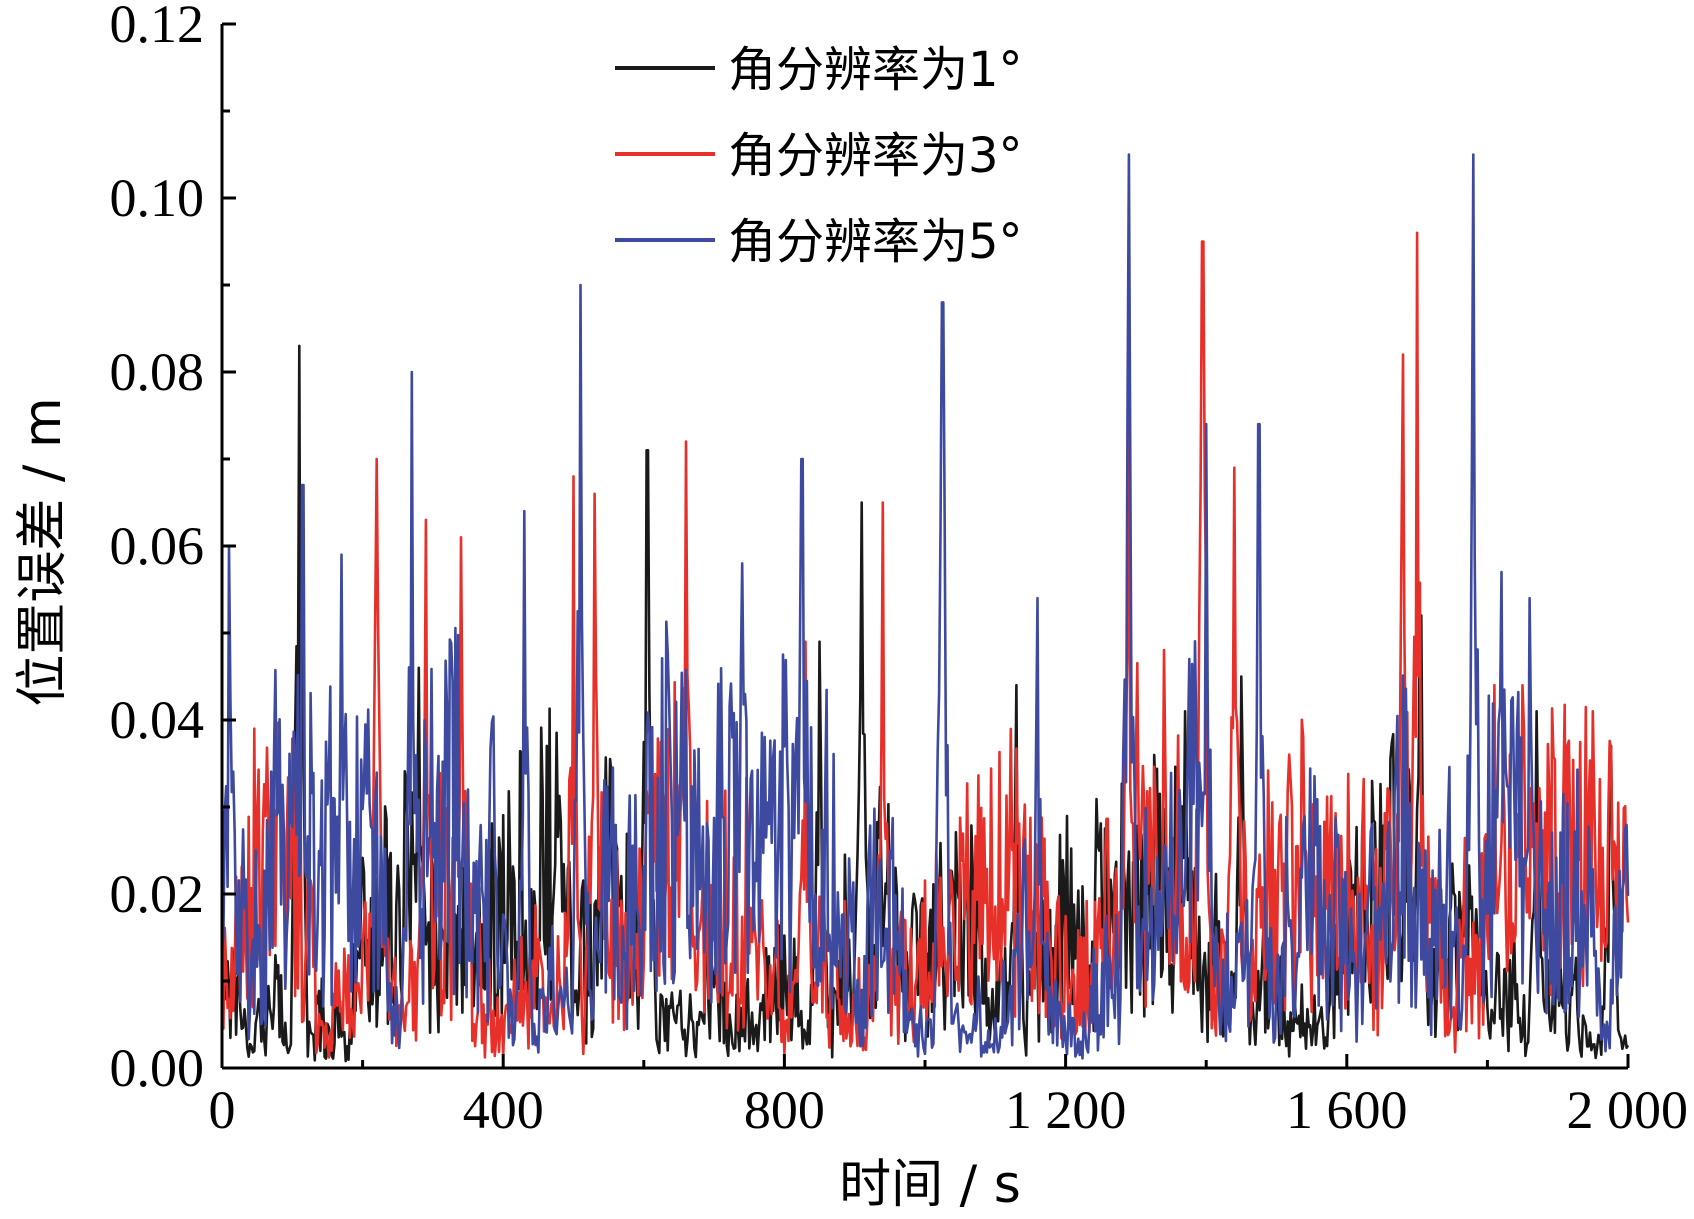 This screenshot has height=1219, width=1694. What do you see at coordinates (875, 70) in the screenshot?
I see `legend-label-1: 角分辨率为1°` at bounding box center [875, 70].